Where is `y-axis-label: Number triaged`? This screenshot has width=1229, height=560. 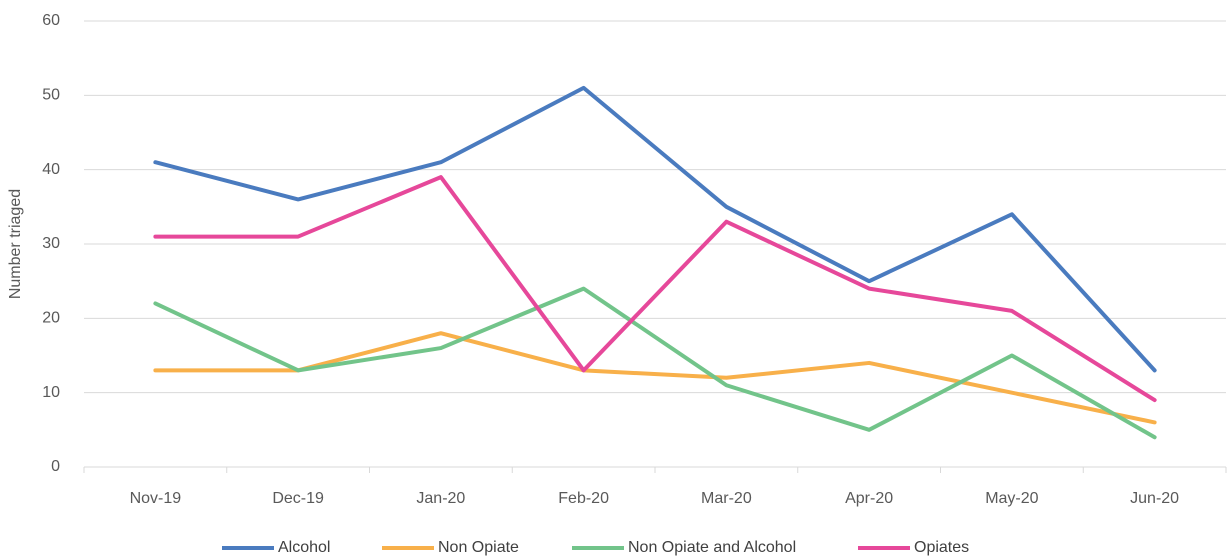
y-axis-label: Number triaged is located at coordinates (15, 244).